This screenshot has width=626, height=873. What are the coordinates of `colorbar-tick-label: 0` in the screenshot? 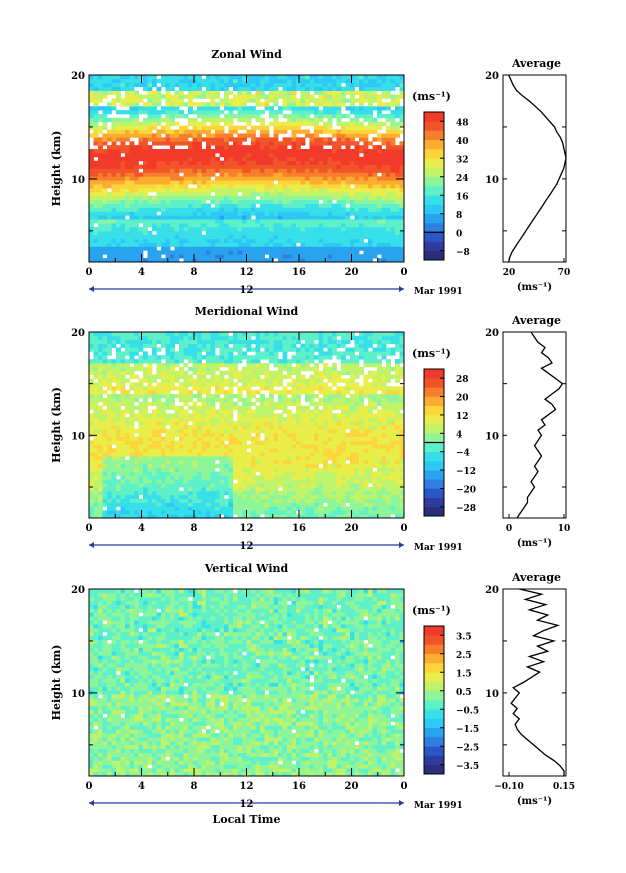 It's located at (459, 234).